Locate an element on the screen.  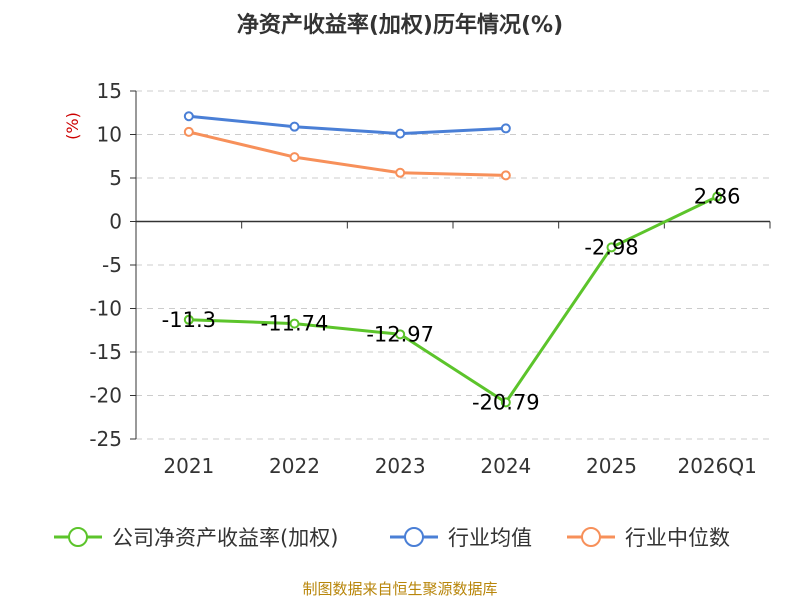
data-label: 2.86 is located at coordinates (717, 197).